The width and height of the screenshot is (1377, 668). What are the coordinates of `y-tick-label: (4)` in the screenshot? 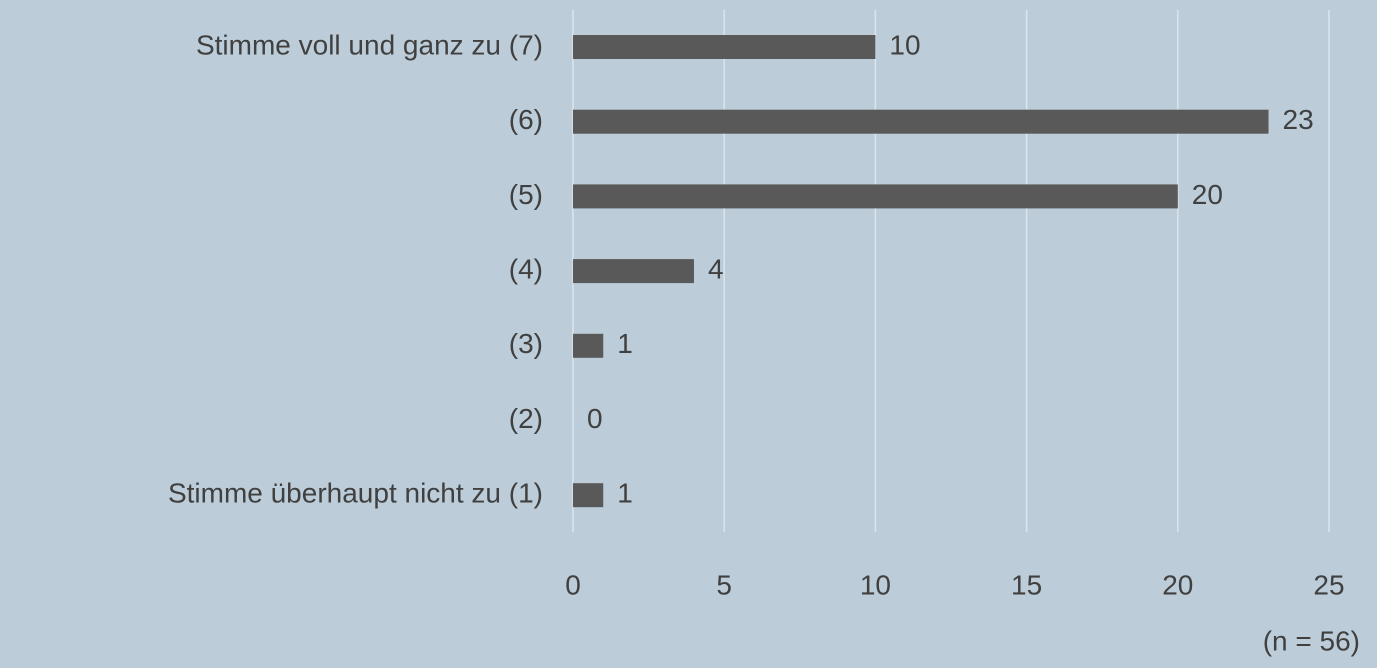 It's located at (526, 268).